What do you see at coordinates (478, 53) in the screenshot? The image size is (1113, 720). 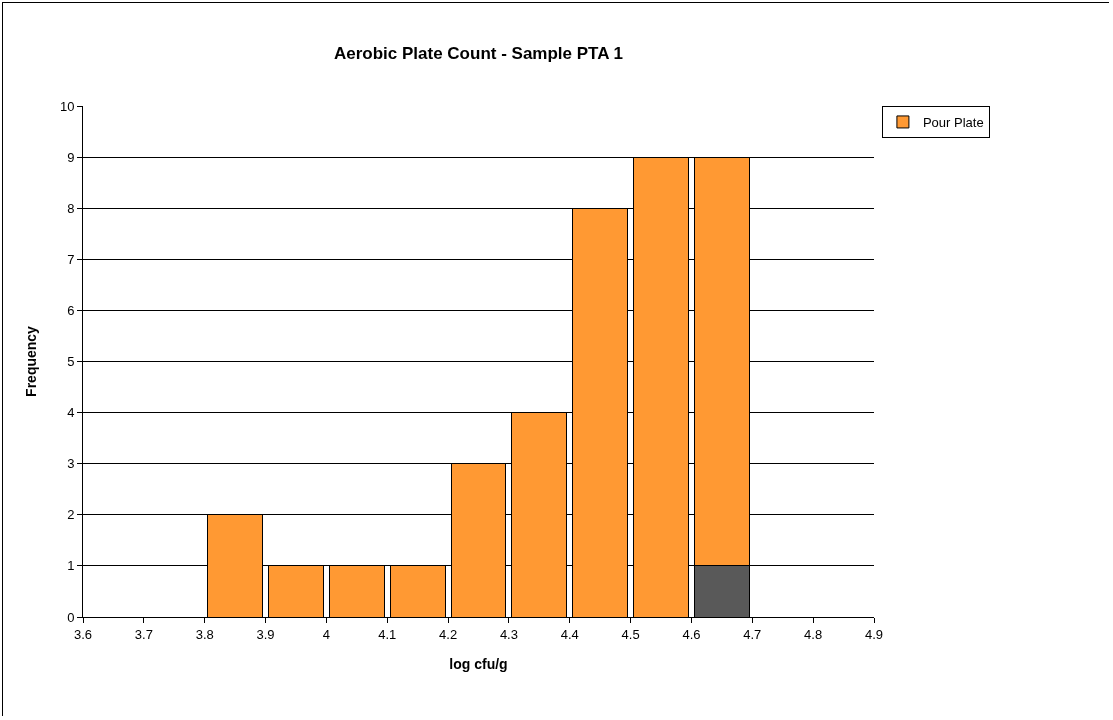 I see `chart-title: Aerobic Plate Count - Sample PTA 1` at bounding box center [478, 53].